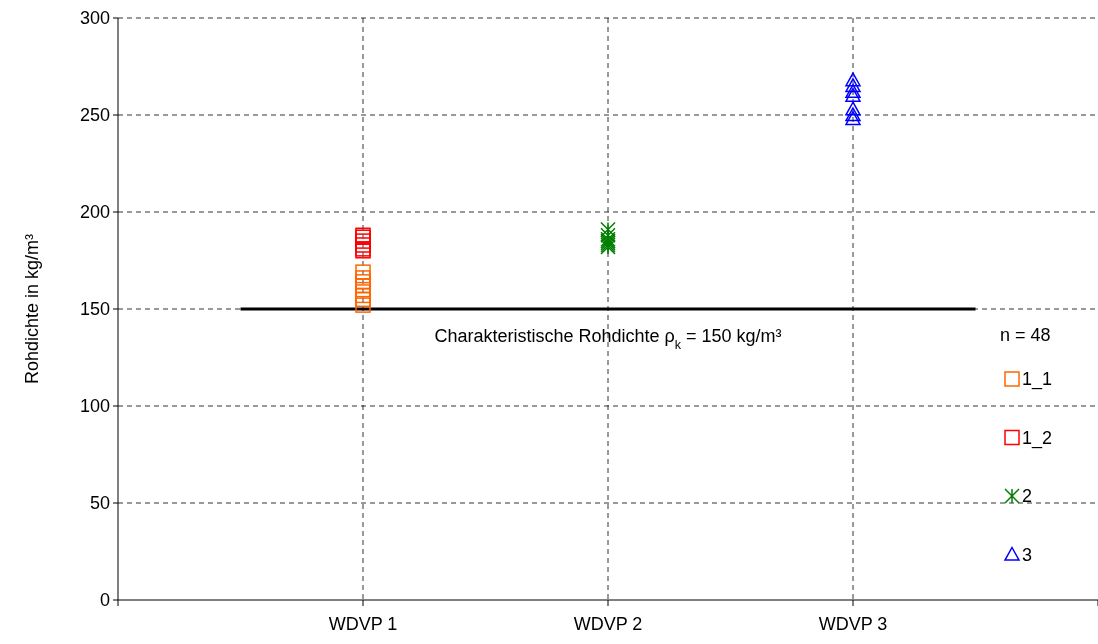 This screenshot has height=644, width=1098. What do you see at coordinates (94, 309) in the screenshot?
I see `y-tick-label: 150` at bounding box center [94, 309].